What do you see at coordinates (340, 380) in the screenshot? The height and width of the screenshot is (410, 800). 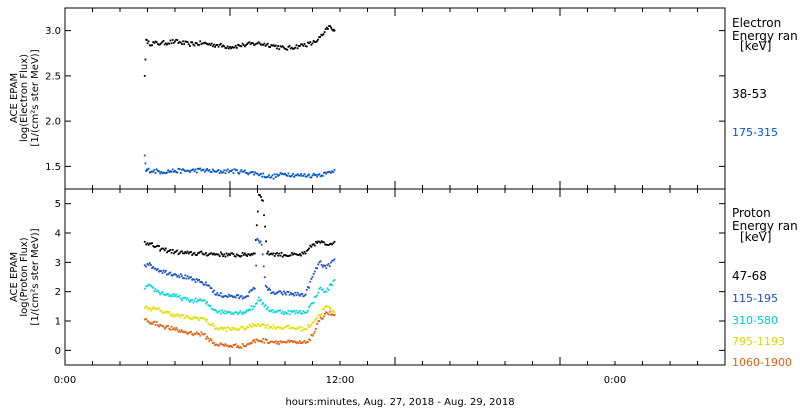 I see `x-tick-label-1: 12:00` at bounding box center [340, 380].